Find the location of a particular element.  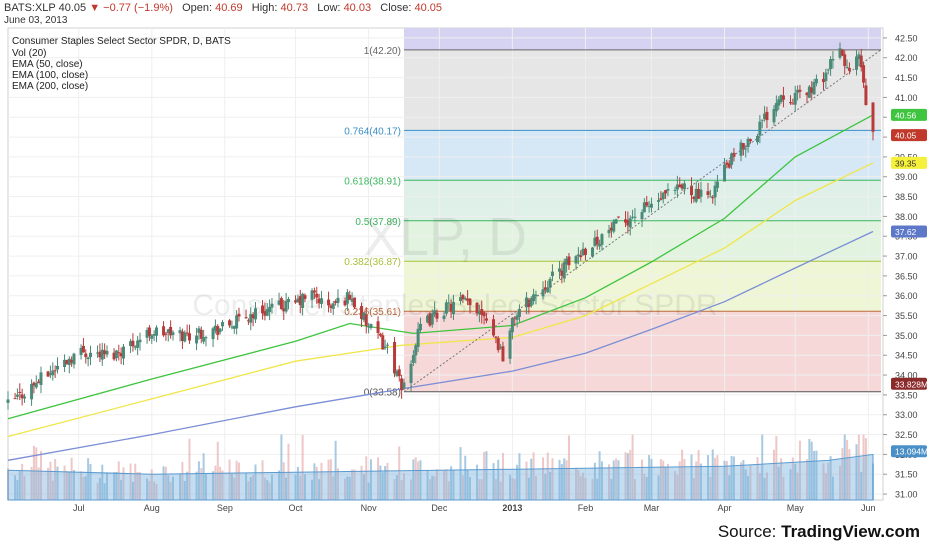

close-value: 40.05 is located at coordinates (428, 8).